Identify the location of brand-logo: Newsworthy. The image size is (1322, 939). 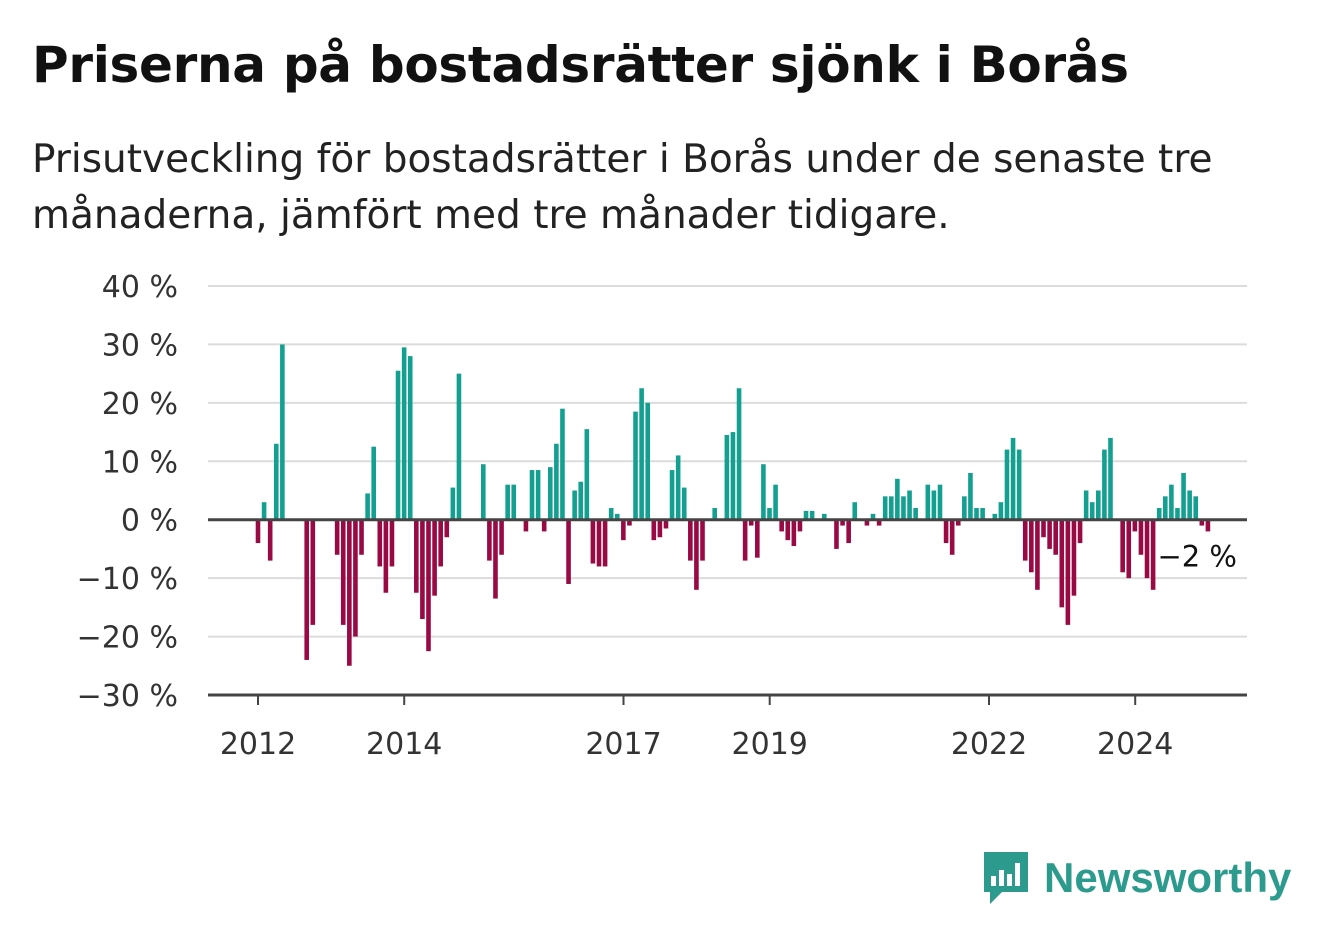
(1135, 878).